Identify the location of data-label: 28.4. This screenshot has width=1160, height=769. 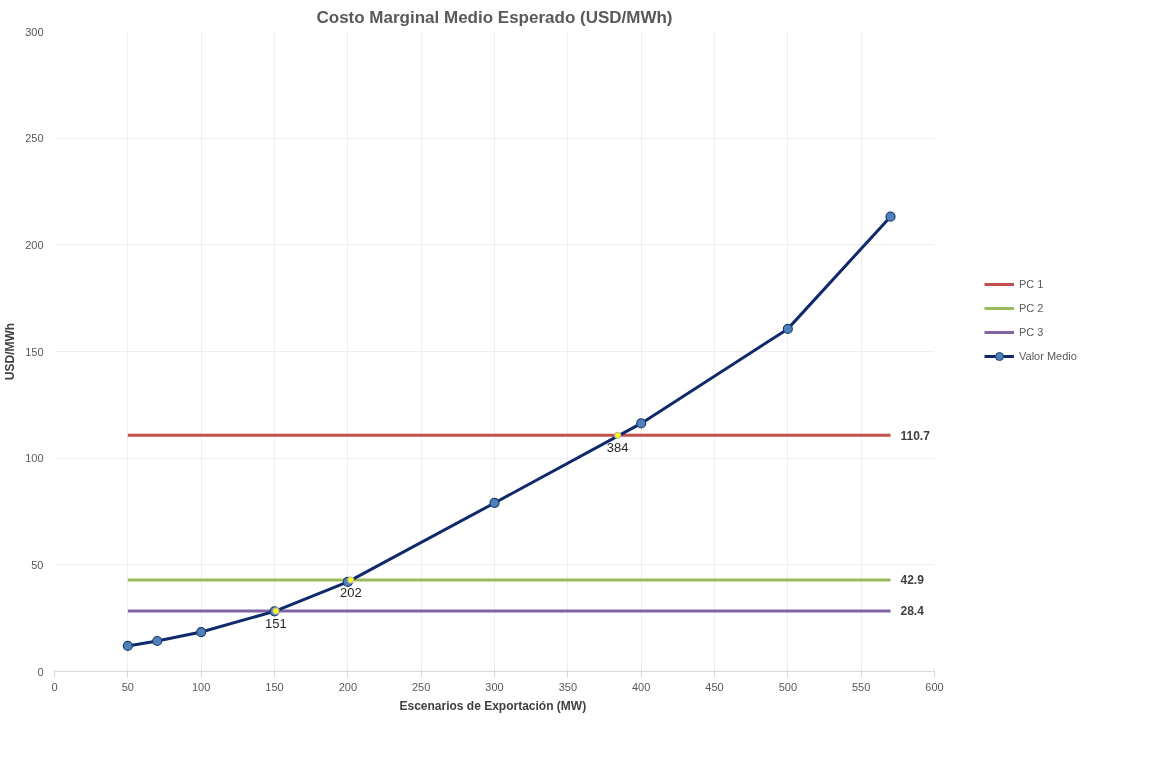
(912, 611).